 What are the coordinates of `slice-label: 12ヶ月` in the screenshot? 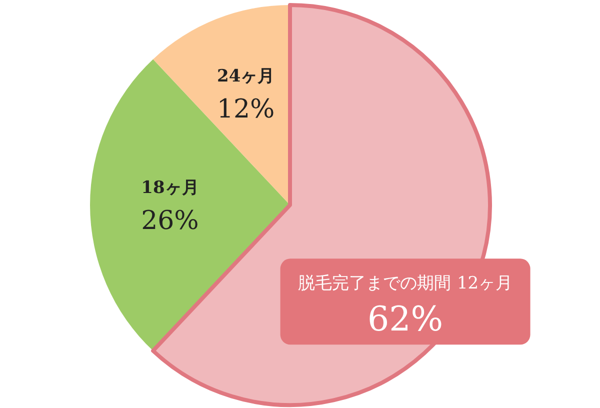 It's located at (484, 284).